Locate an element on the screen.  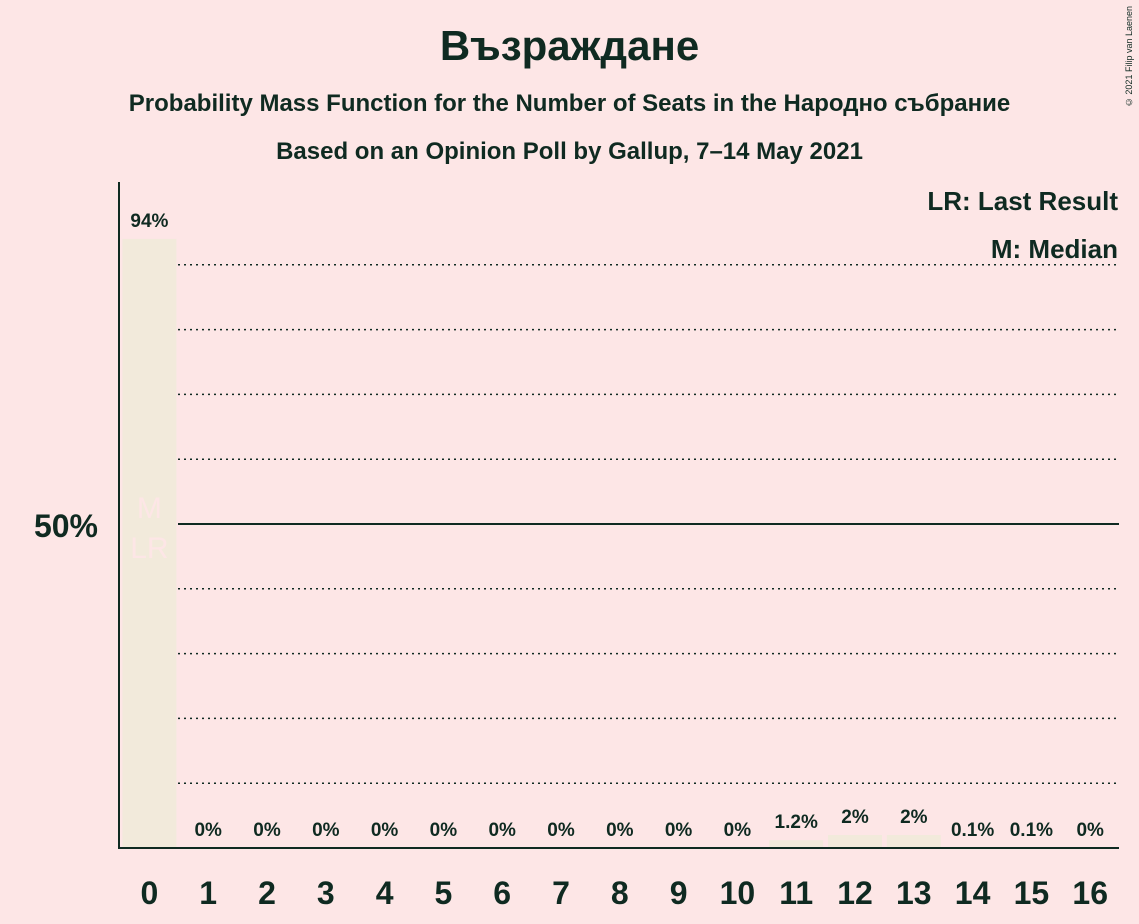
bar-label-1: 0% is located at coordinates (208, 830).